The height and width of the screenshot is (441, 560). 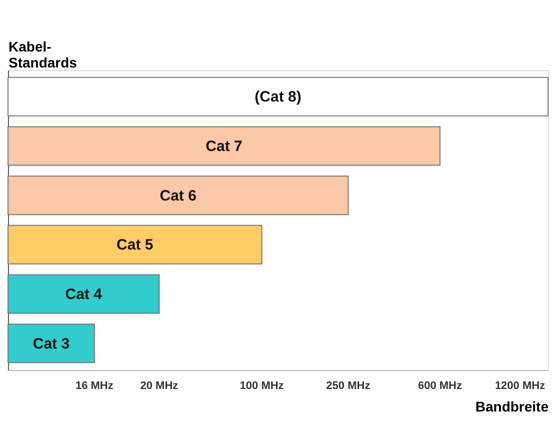 I want to click on text: 1200 MHz, so click(x=520, y=386).